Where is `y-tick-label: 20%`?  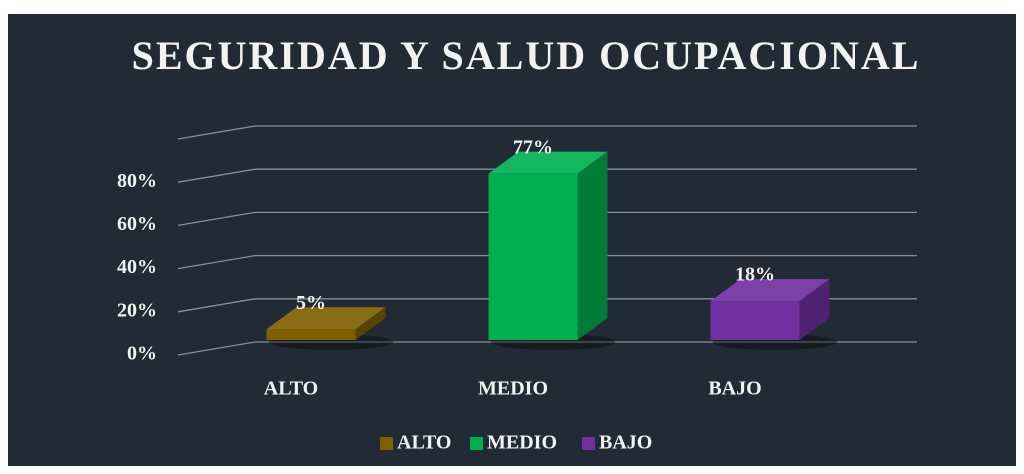 y-tick-label: 20% is located at coordinates (137, 310).